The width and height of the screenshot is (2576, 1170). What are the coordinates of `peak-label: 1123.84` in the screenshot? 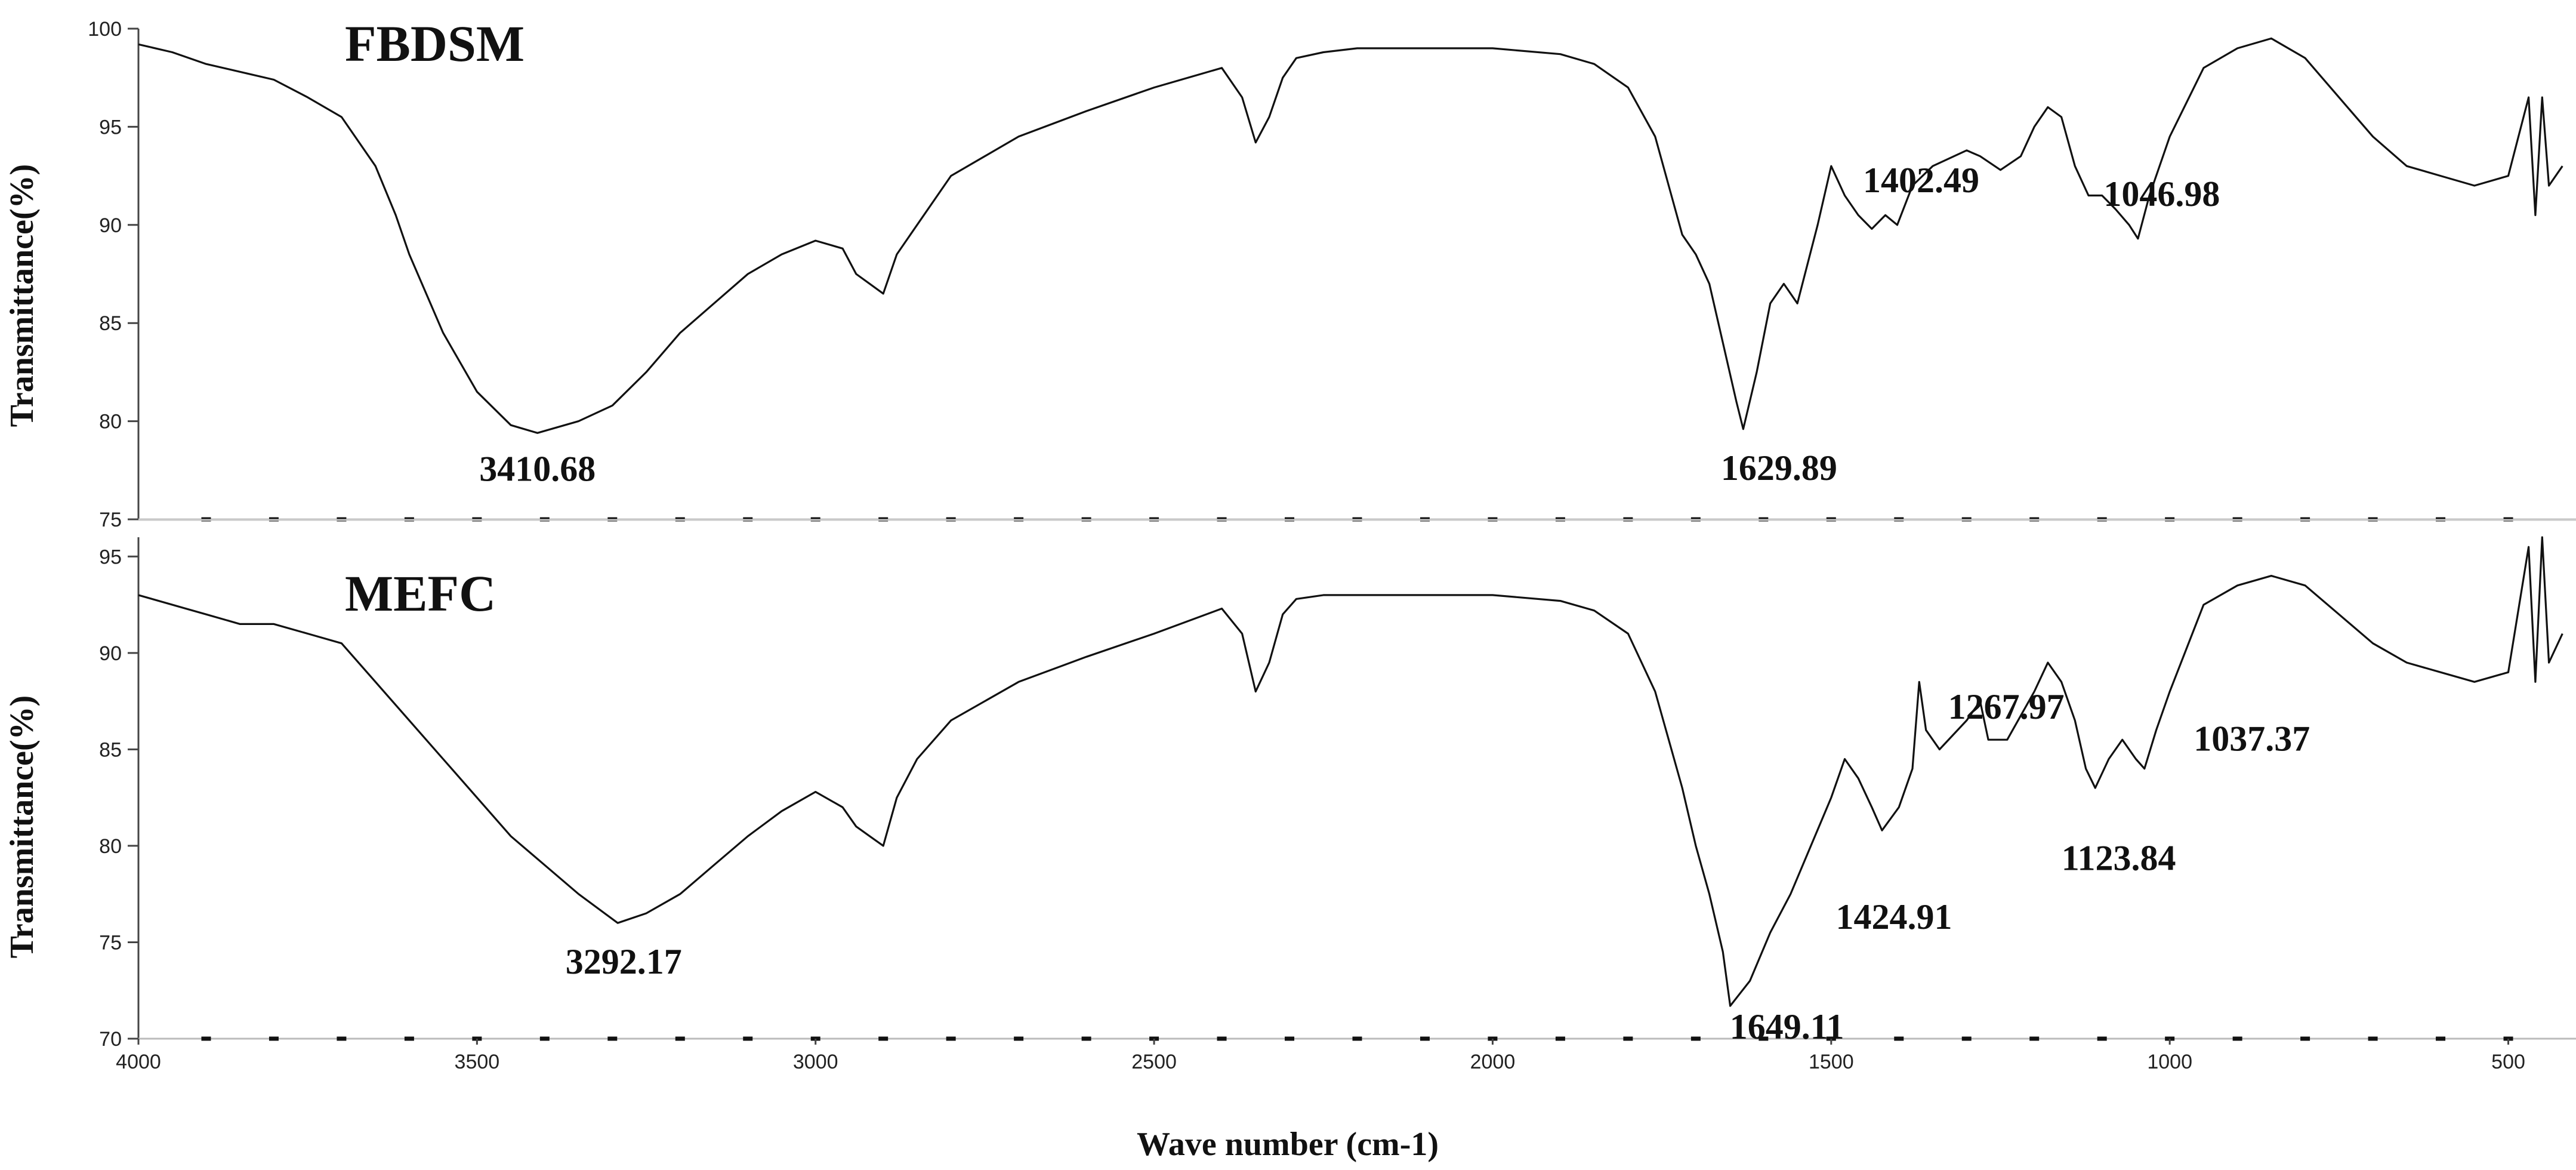 It's located at (2119, 859).